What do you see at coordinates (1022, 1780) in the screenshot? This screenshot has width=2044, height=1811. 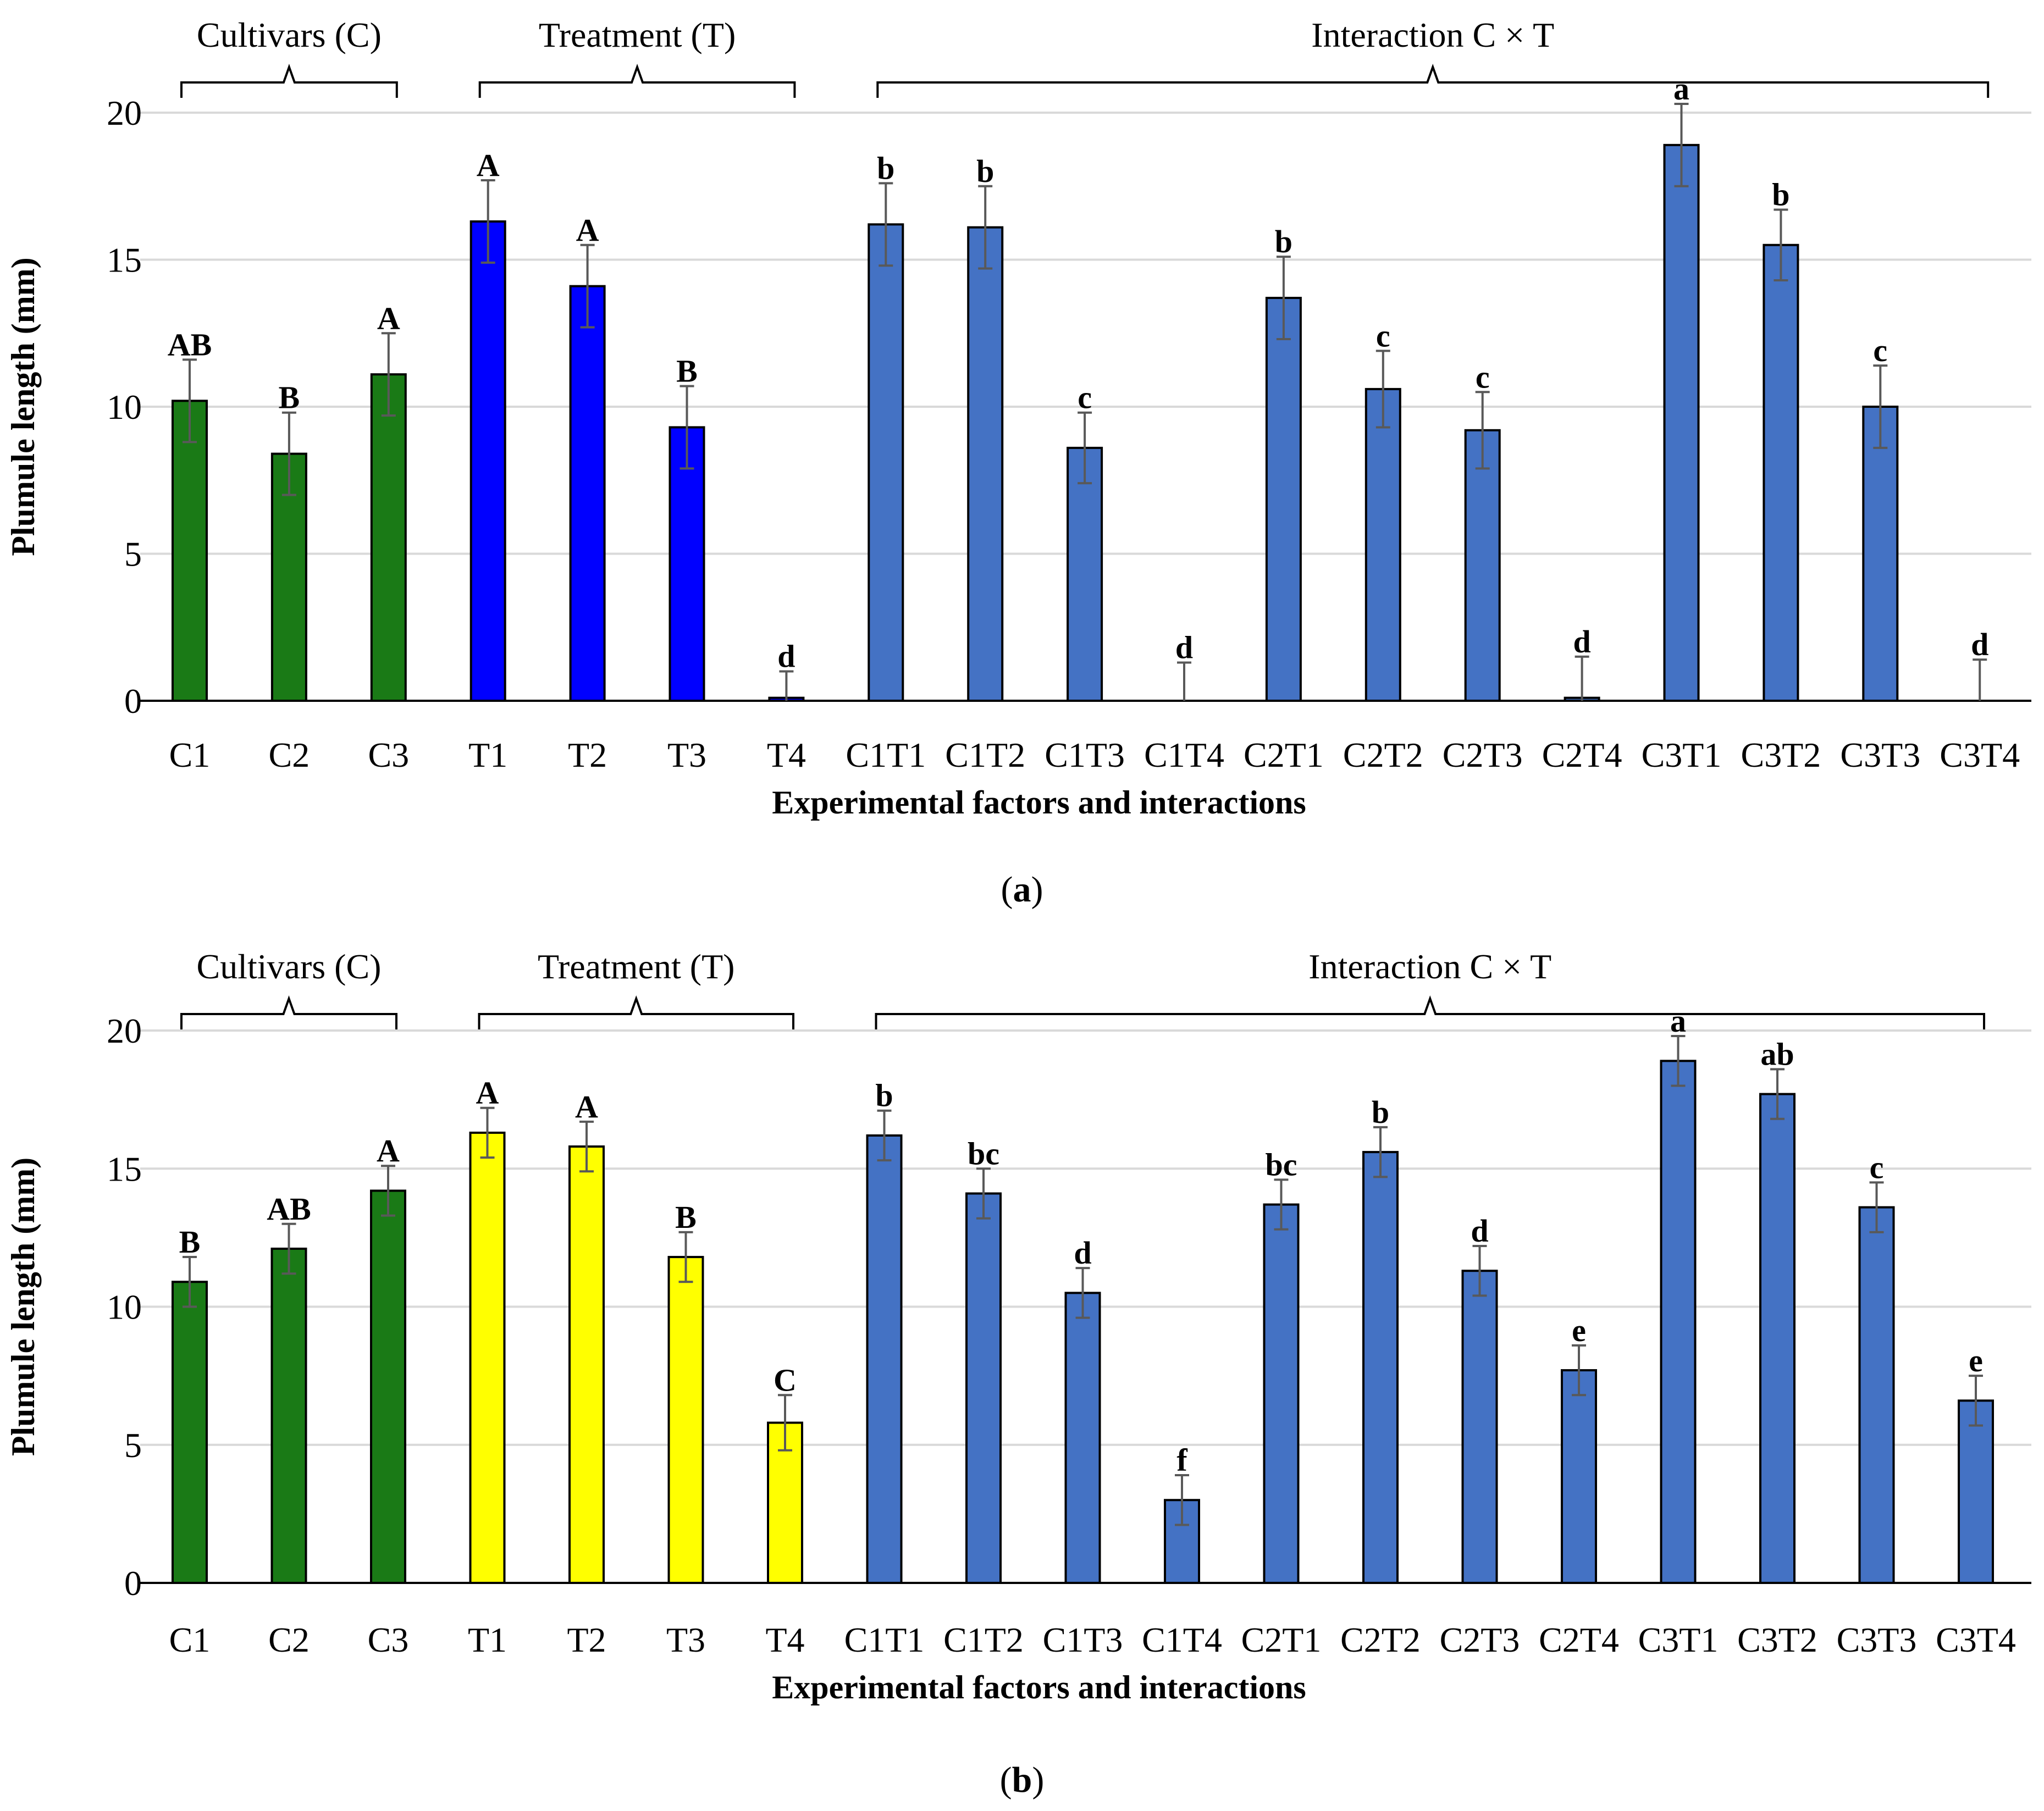 I see `panel-letter: b` at bounding box center [1022, 1780].